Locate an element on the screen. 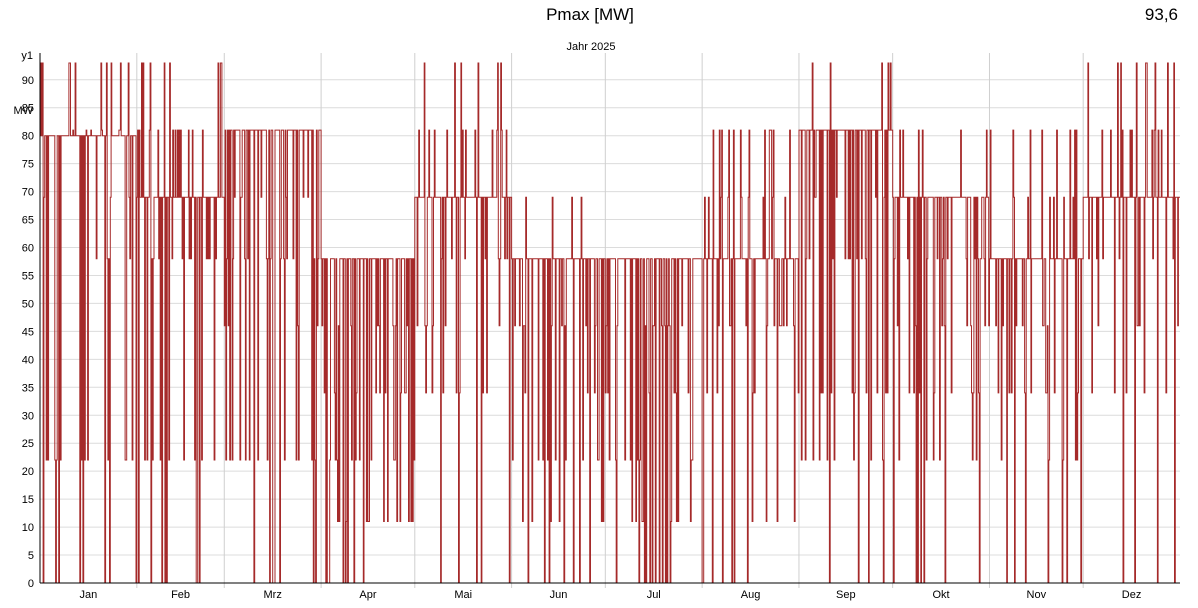 The width and height of the screenshot is (1198, 608). y-tick-labels: 0 5 10 15 20 25 30 35 40 45 50 55 60 65 70 75 80 85 90 is located at coordinates (28, 332).